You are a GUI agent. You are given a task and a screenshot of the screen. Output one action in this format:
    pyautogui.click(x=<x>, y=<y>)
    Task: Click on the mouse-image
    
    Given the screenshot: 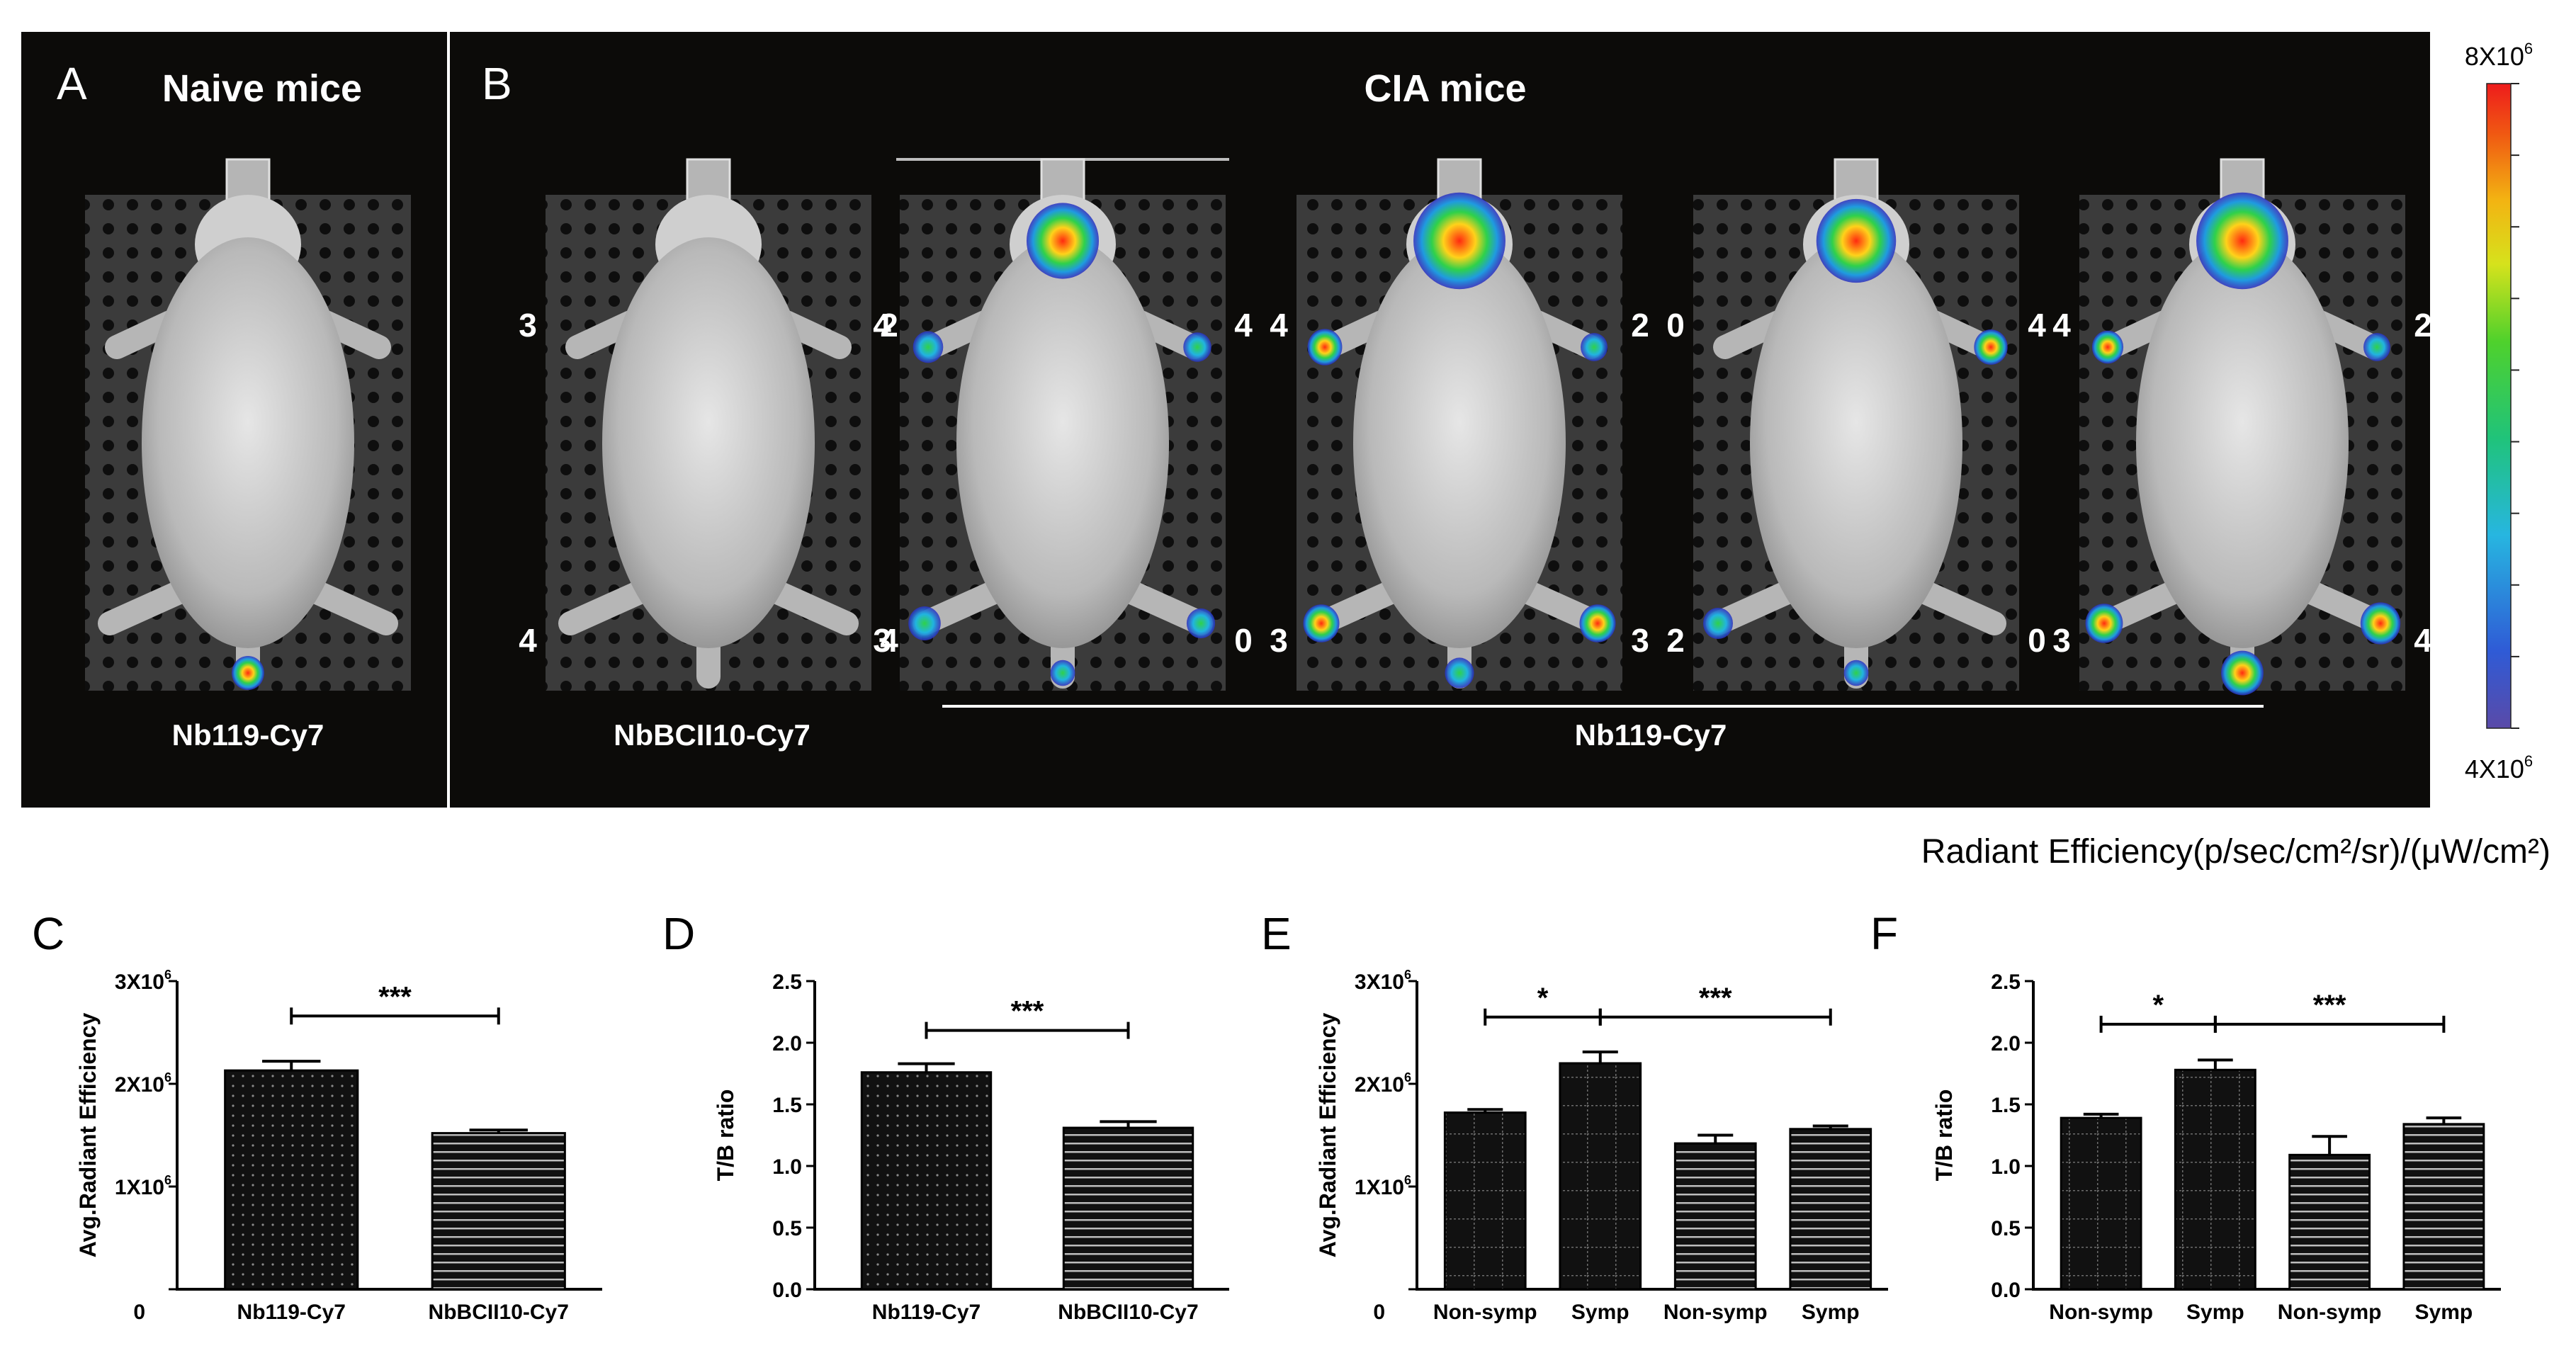 What is the action you would take?
    pyautogui.click(x=248, y=424)
    